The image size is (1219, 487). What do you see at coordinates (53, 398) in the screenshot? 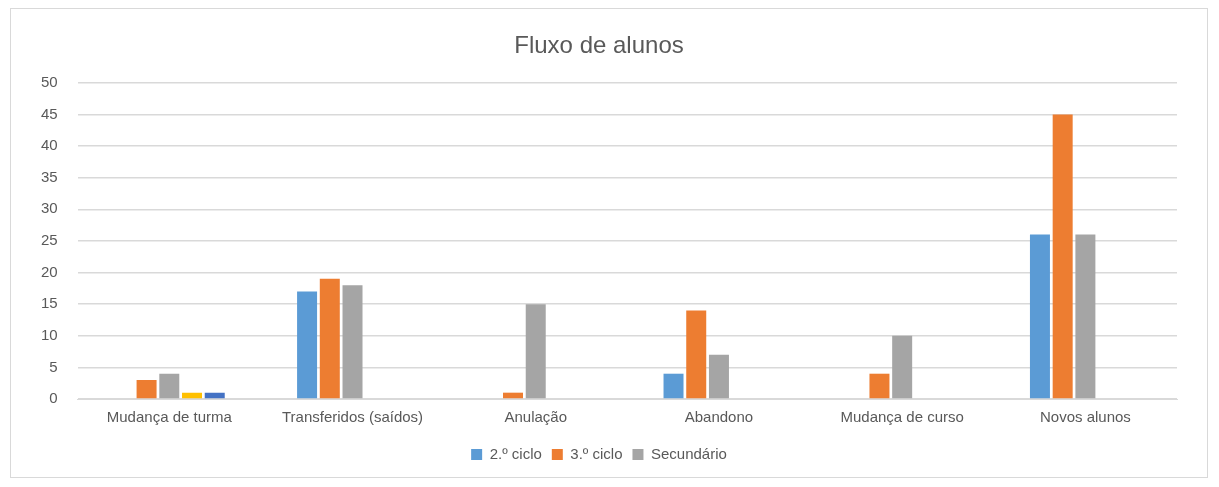
I see `y-tick-label: 0` at bounding box center [53, 398].